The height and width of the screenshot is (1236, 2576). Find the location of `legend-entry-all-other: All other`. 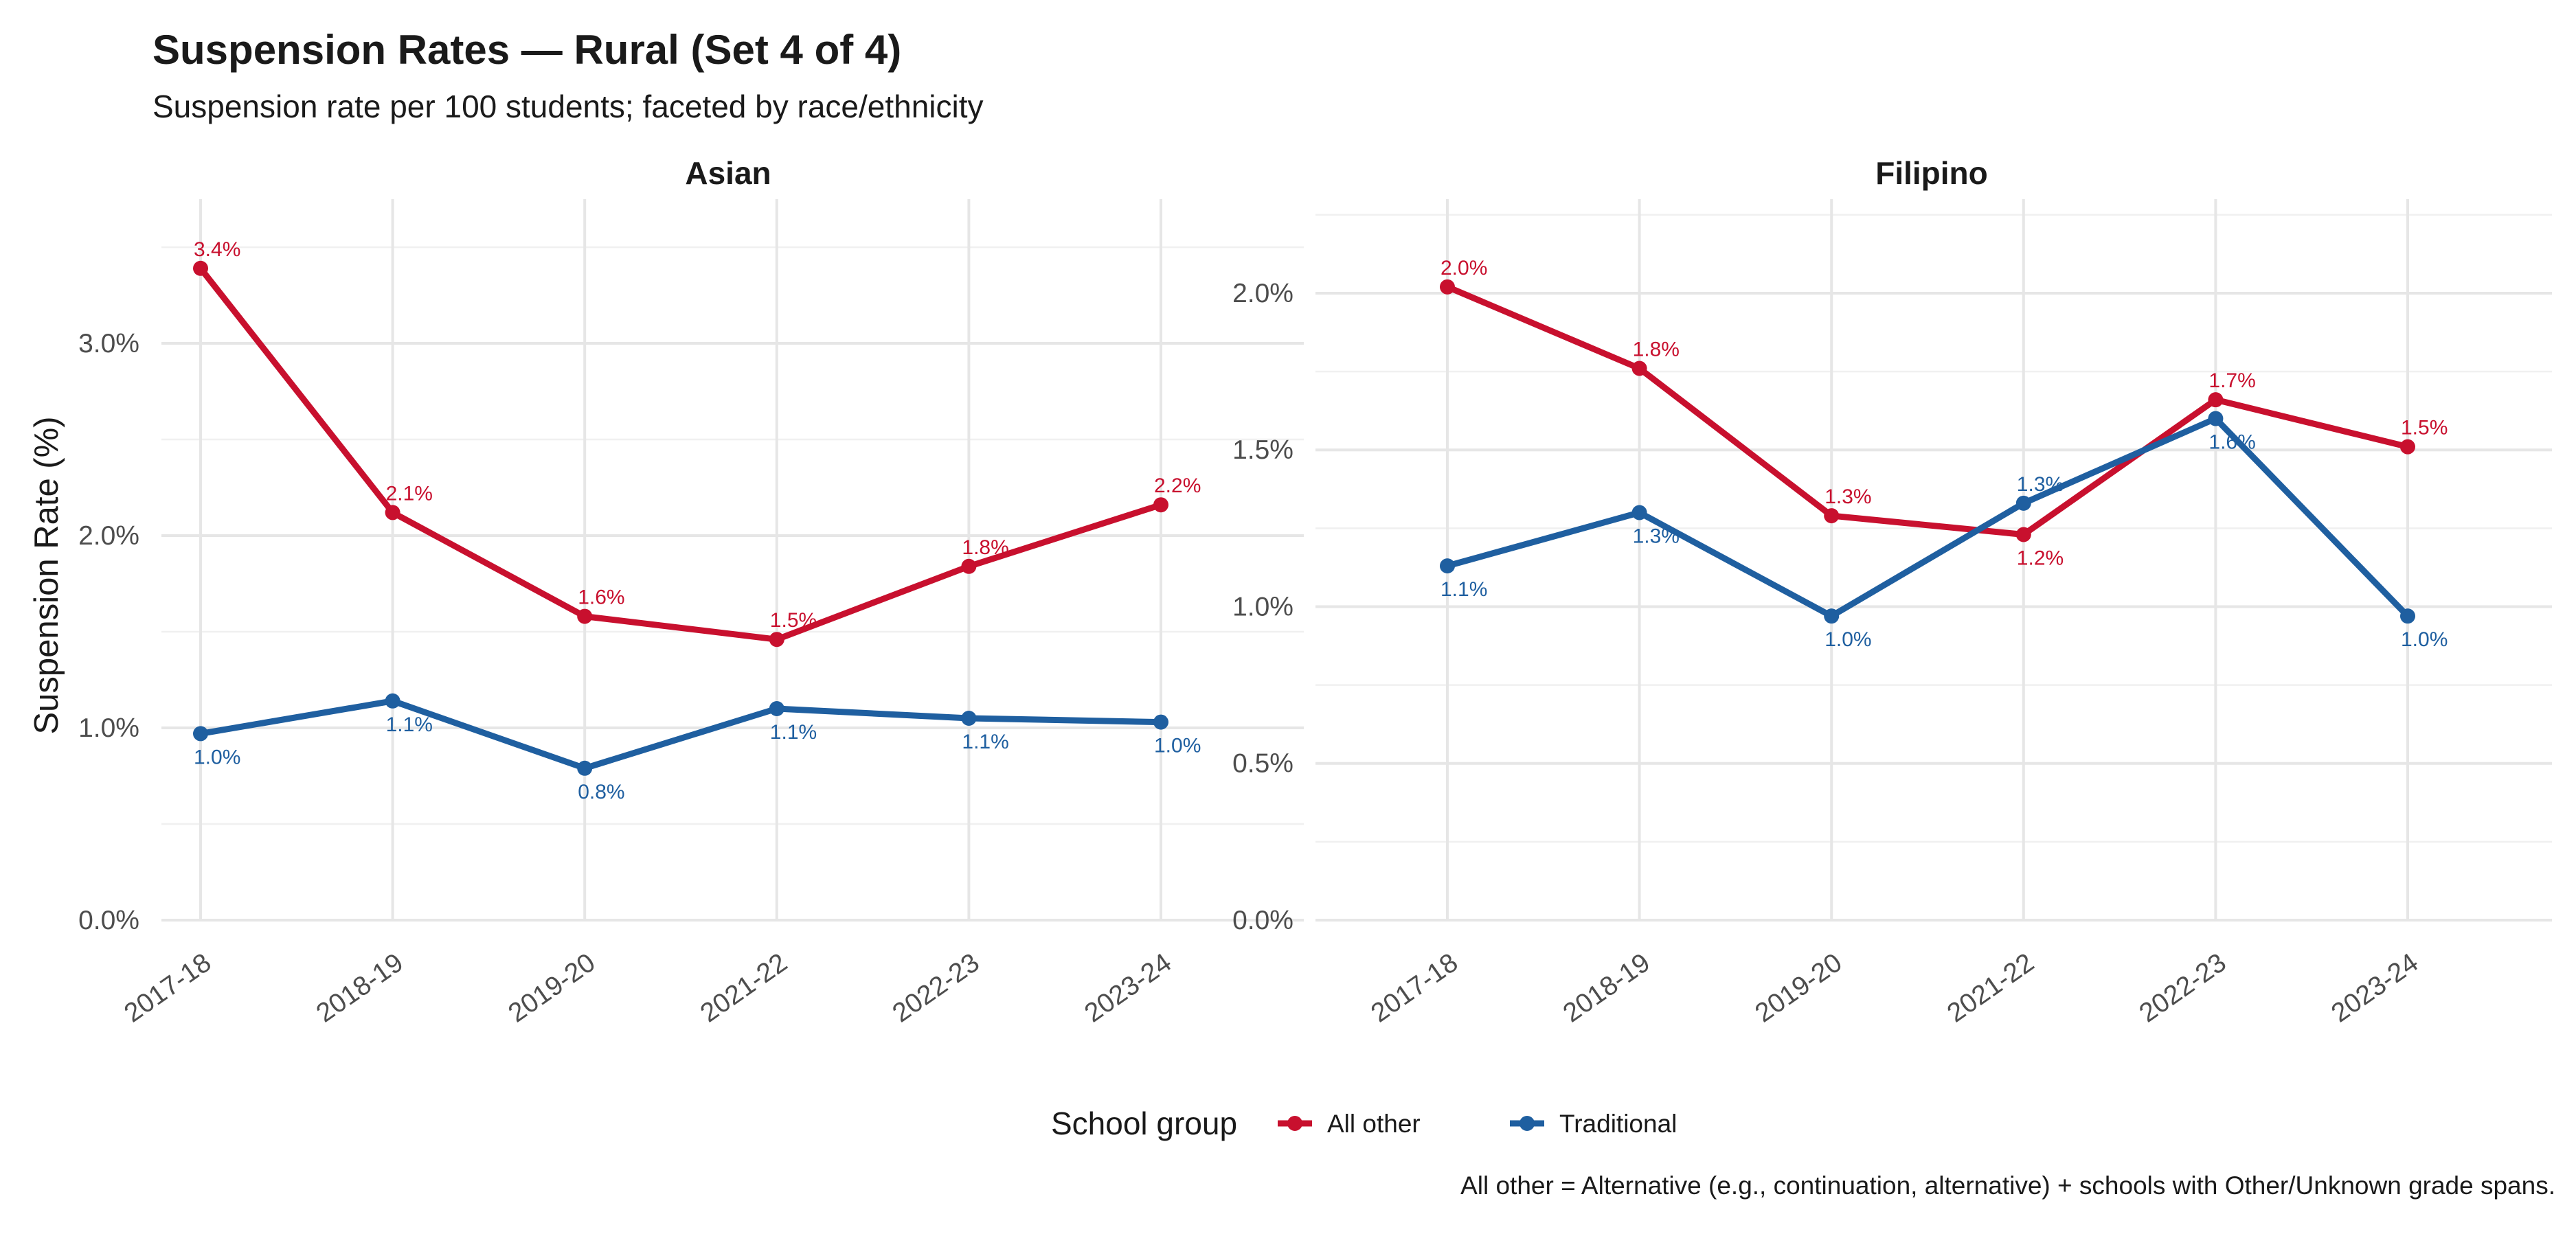

legend-entry-all-other: All other is located at coordinates (1349, 1124).